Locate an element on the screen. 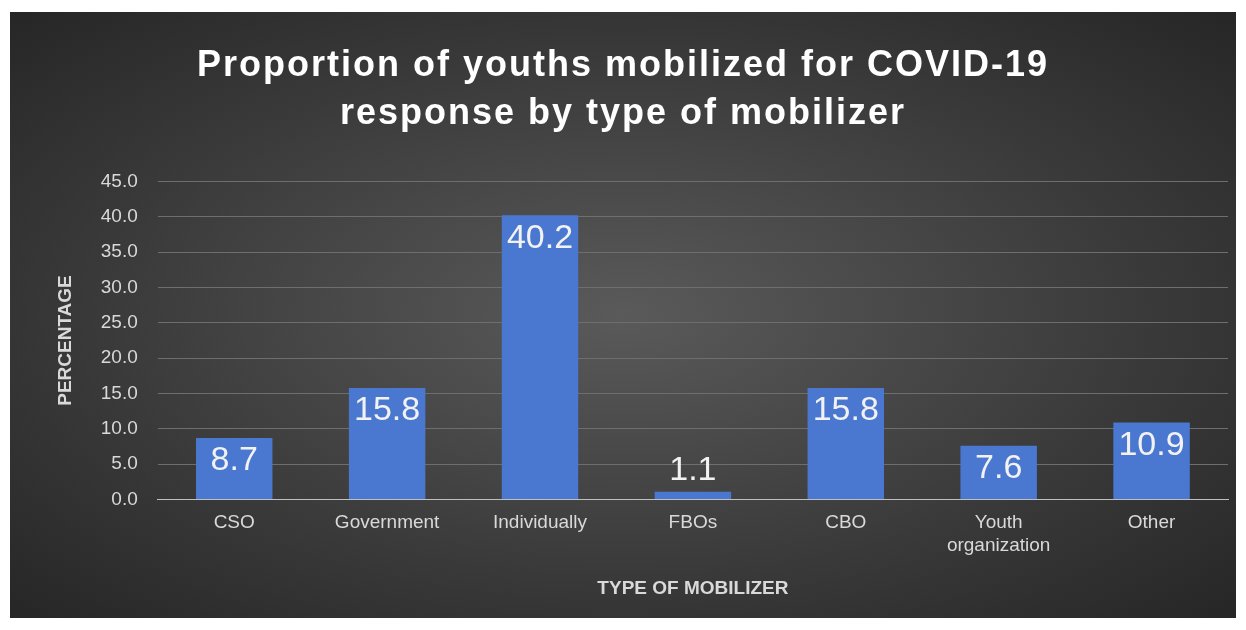 The height and width of the screenshot is (630, 1246). x-axis-title: TYPE OF MOBILIZER is located at coordinates (693, 587).